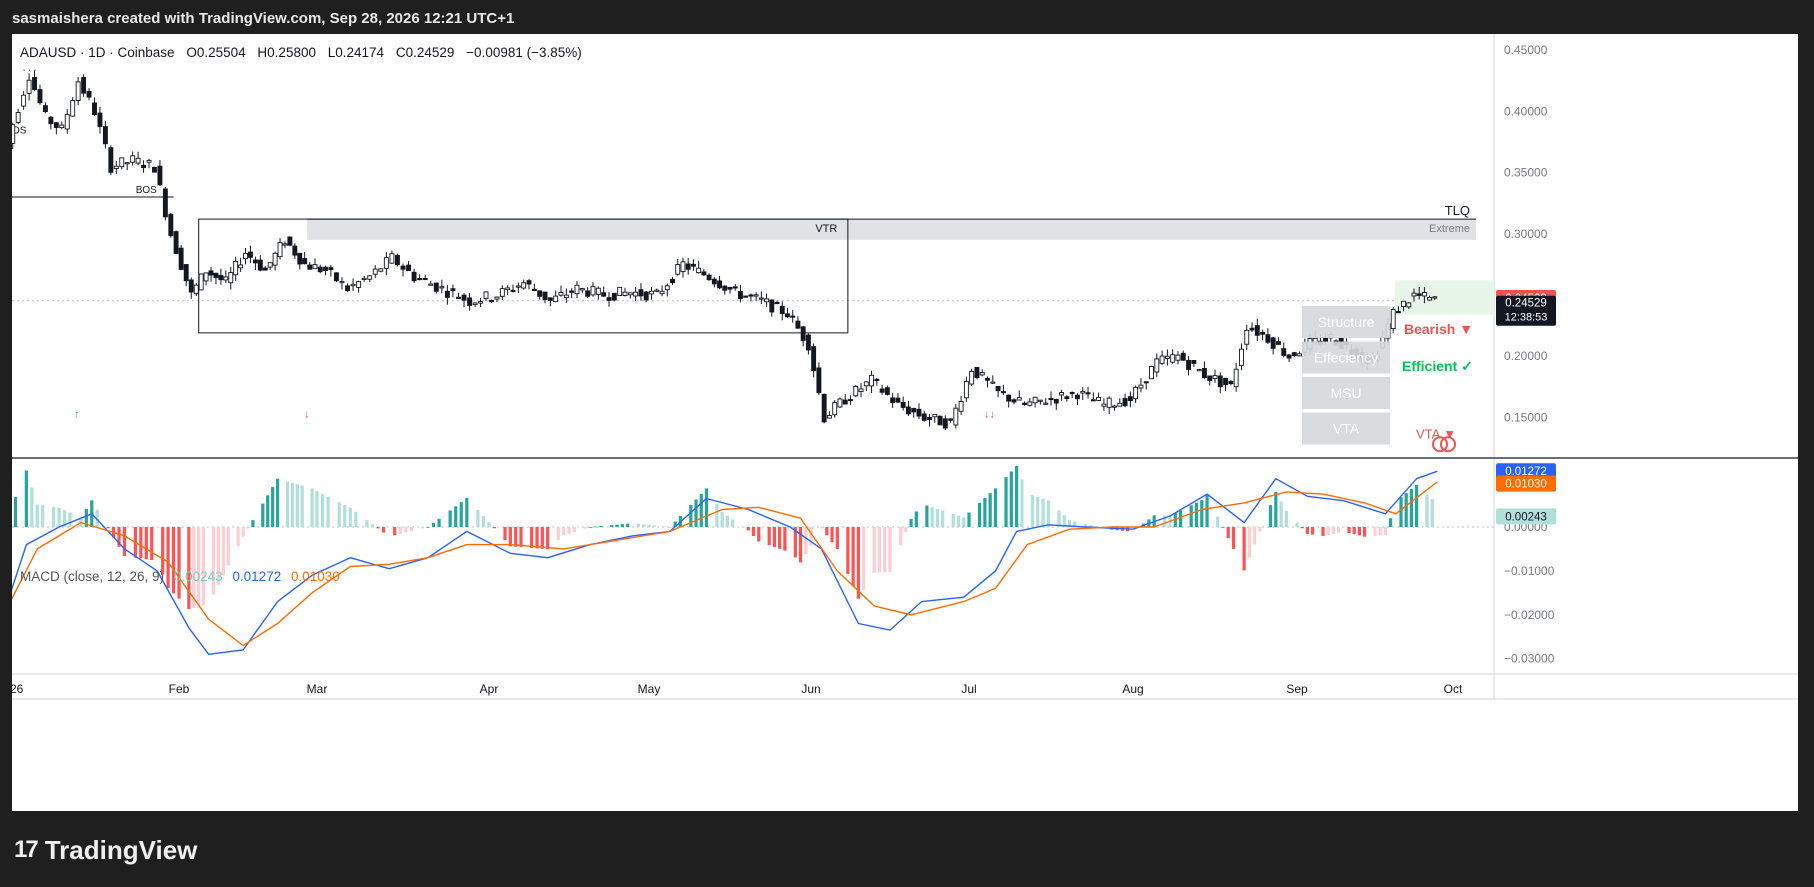  Describe the element at coordinates (221, 52) in the screenshot. I see `open-value: 0.25504` at that location.